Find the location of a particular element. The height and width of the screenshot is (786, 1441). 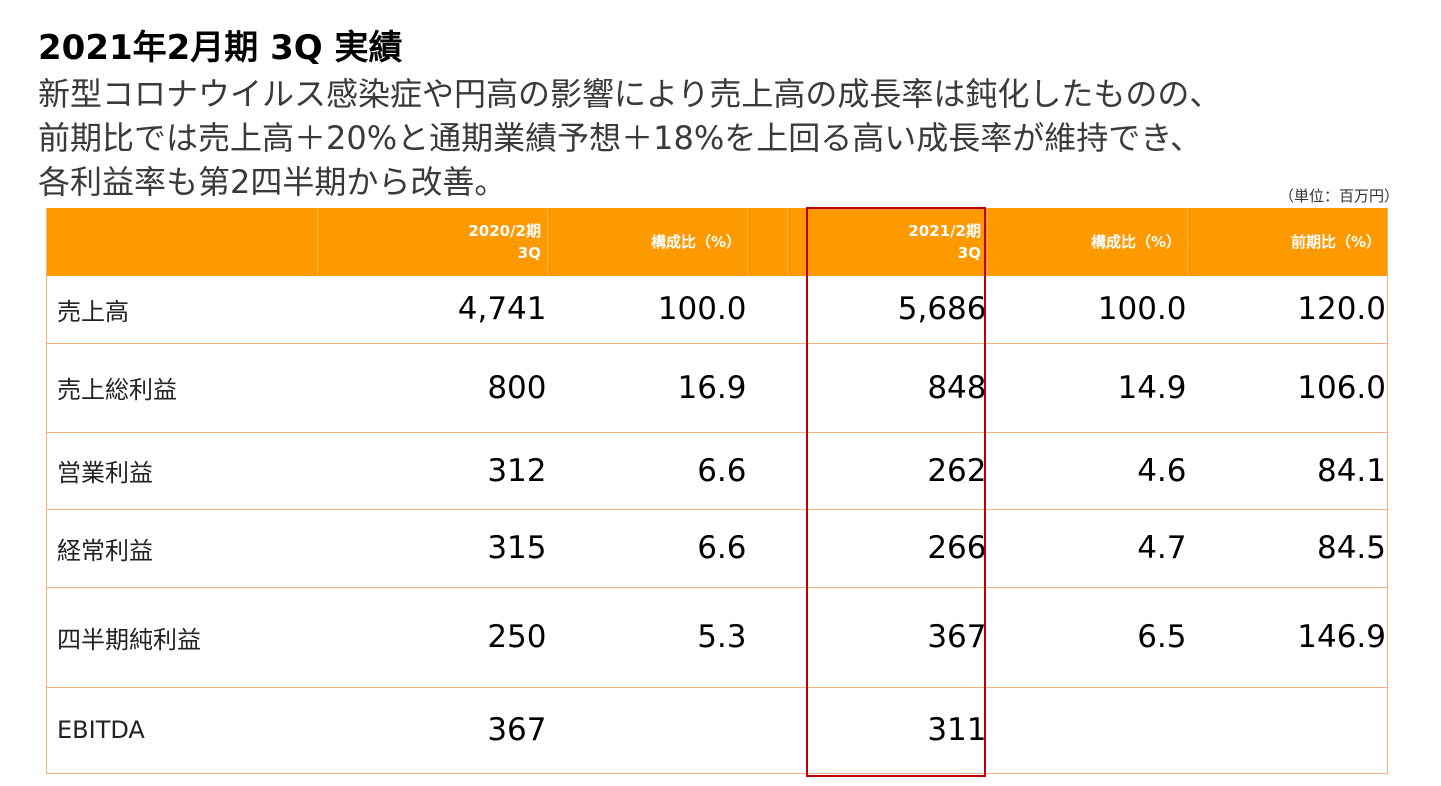

yoy-value: 120.0 is located at coordinates (1287, 310).